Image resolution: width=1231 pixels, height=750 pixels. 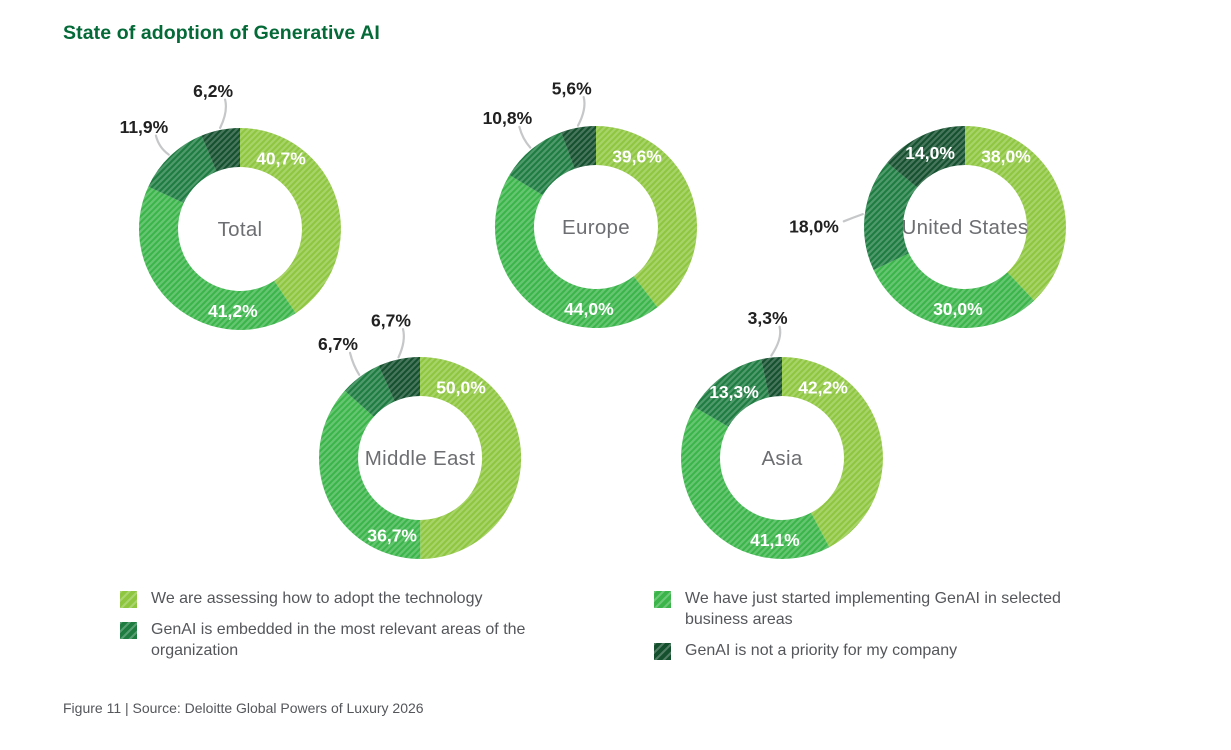 I want to click on donut-center-label: Asia, so click(x=781, y=458).